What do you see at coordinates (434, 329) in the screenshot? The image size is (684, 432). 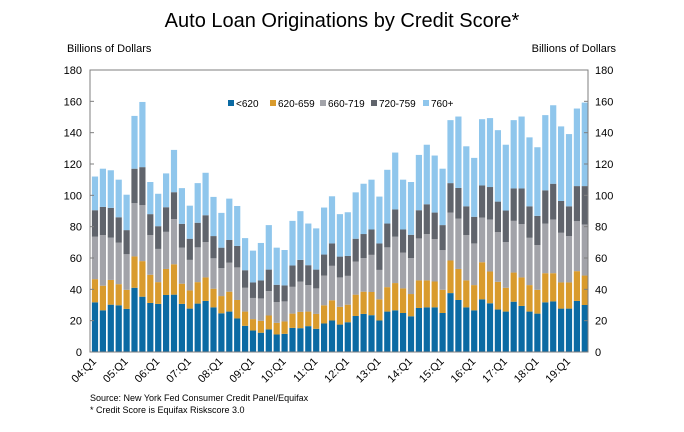 I see `bar-segment-1-14-Q4` at bounding box center [434, 329].